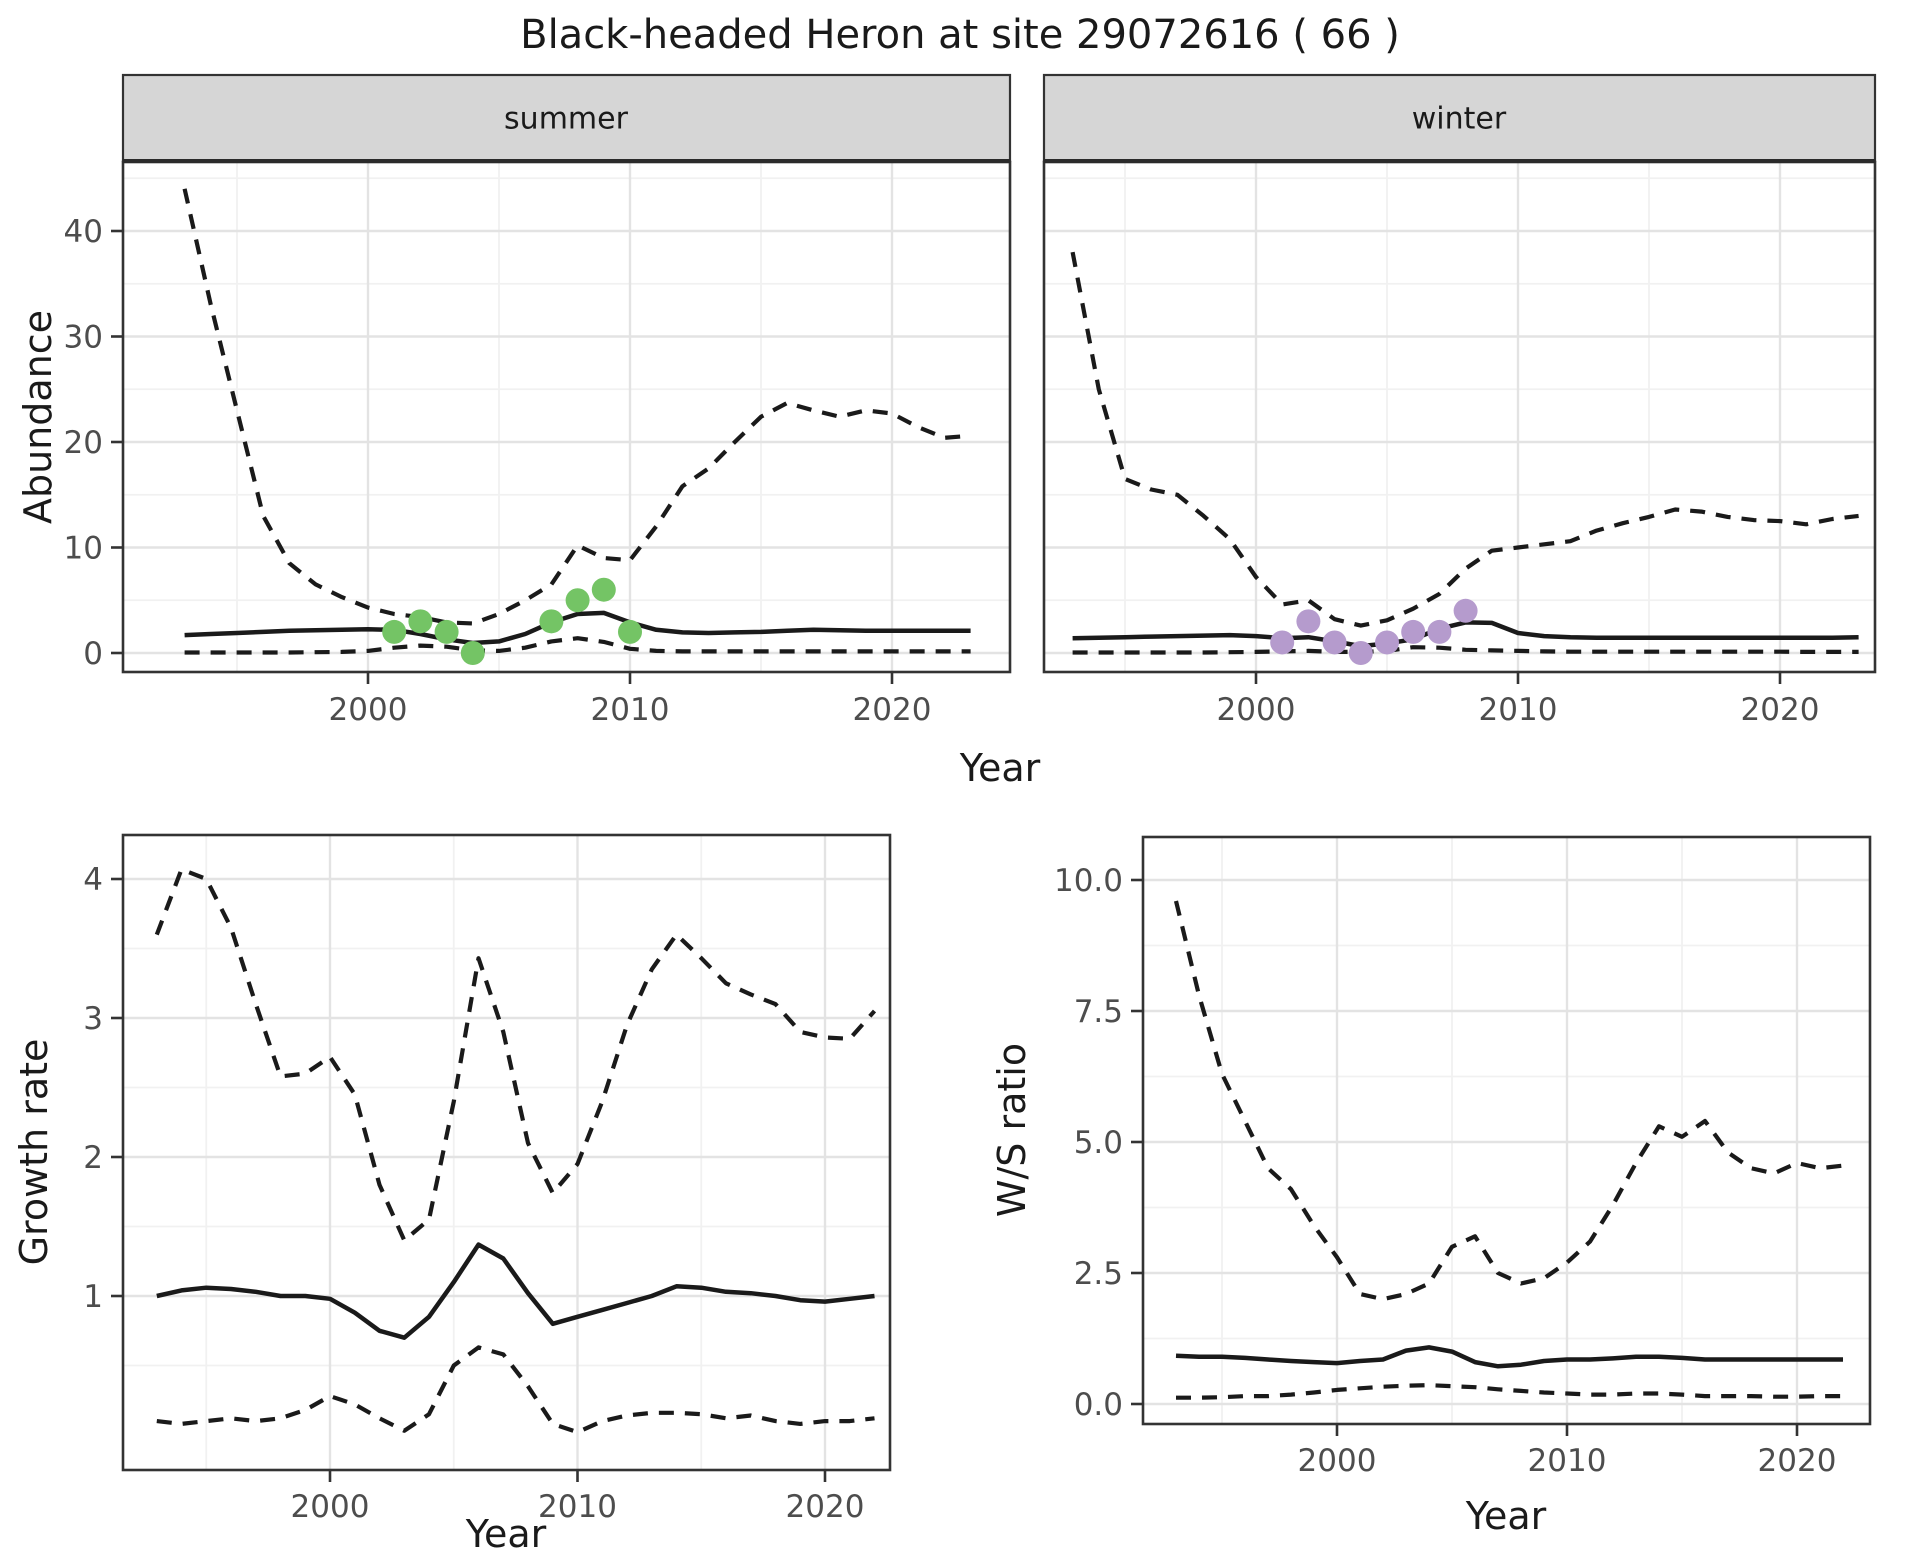 This screenshot has width=1920, height=1560. Describe the element at coordinates (83, 232) in the screenshot. I see `svg-text: 40` at that location.